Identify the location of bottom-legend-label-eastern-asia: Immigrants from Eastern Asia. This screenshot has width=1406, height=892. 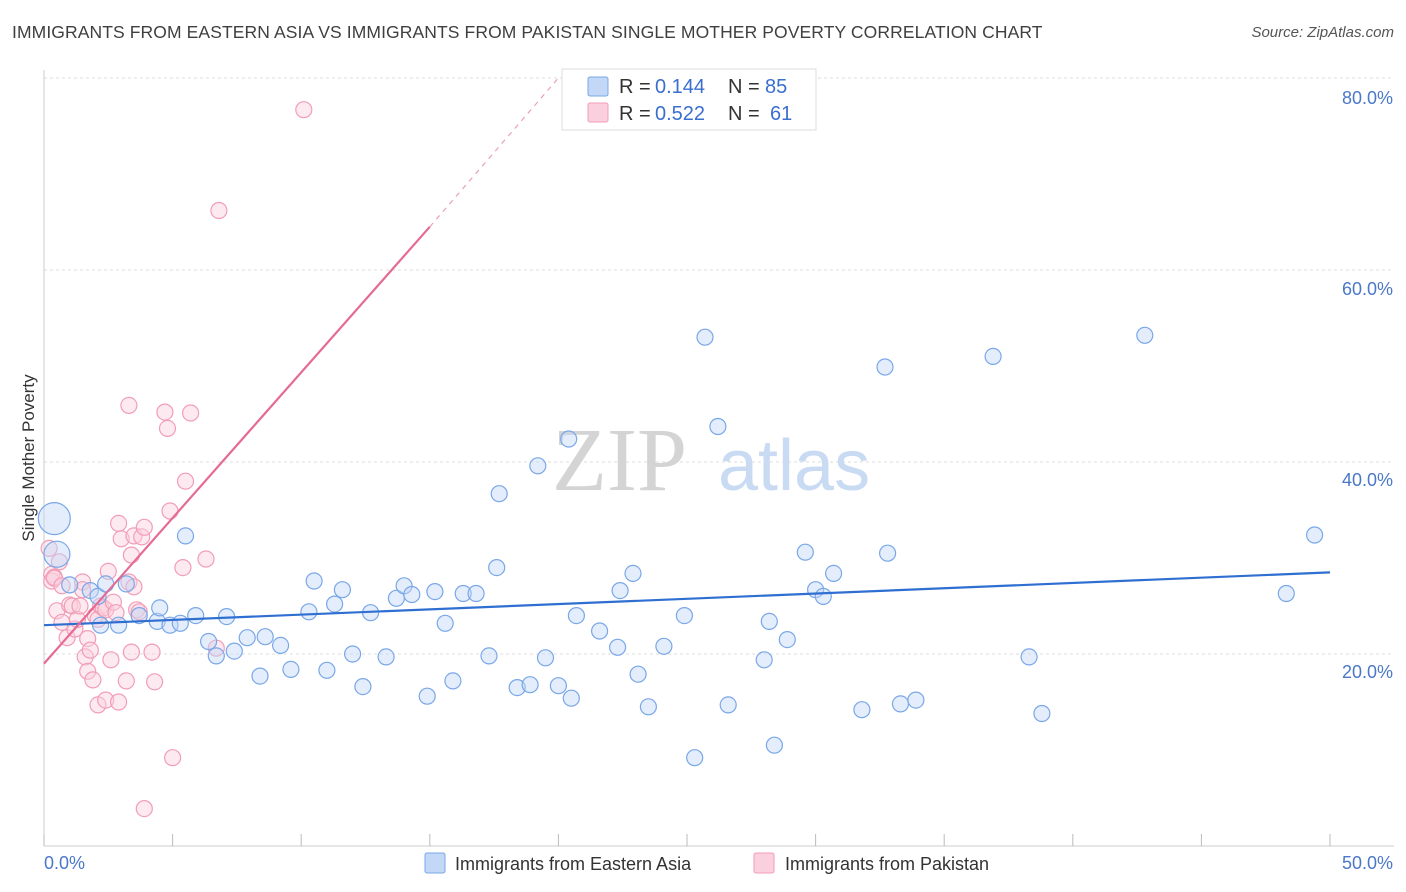
(573, 864).